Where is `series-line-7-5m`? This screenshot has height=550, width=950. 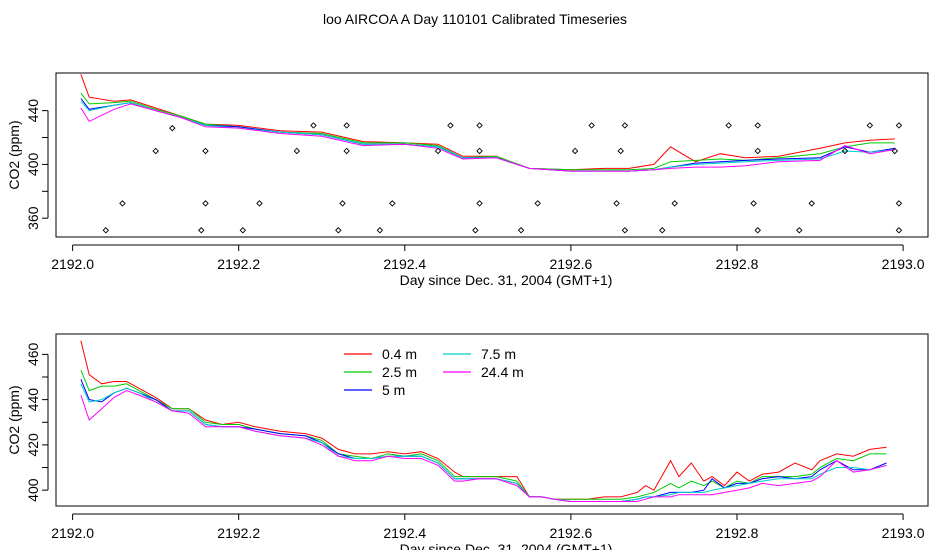
series-line-7-5m is located at coordinates (487, 136).